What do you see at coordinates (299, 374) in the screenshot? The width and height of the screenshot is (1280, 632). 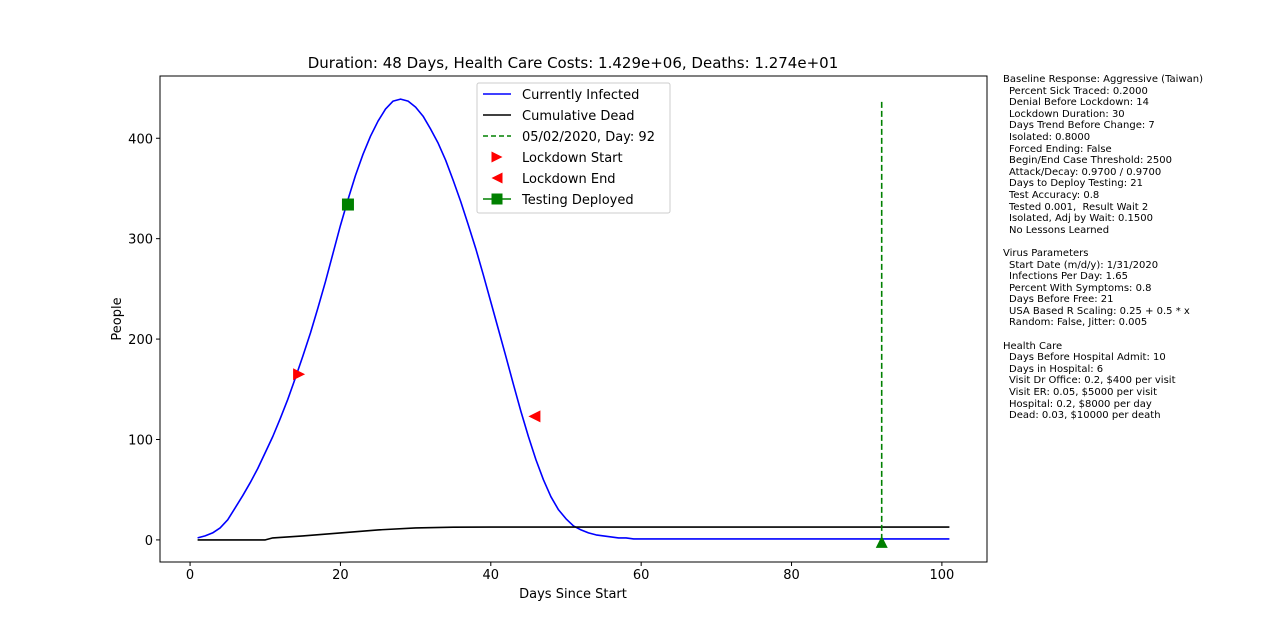 I see `marker-lockdown-start` at bounding box center [299, 374].